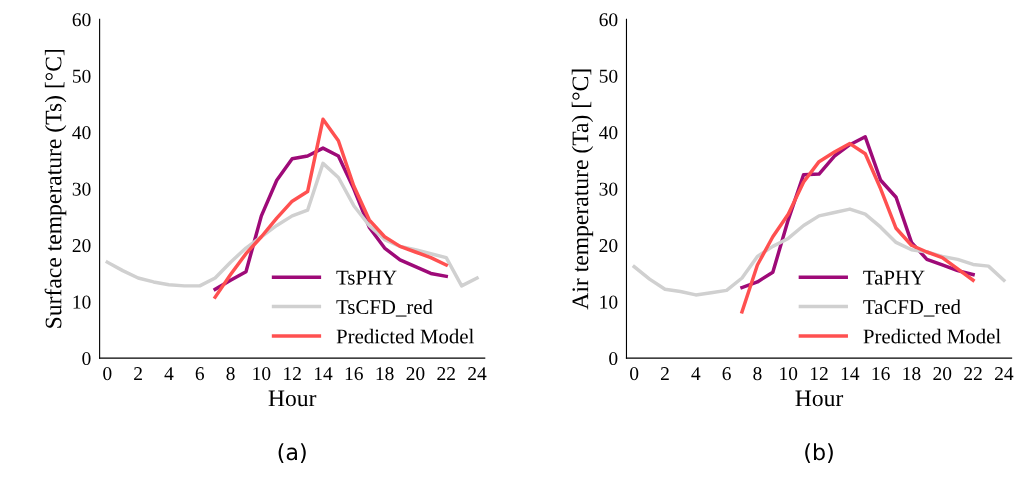 The height and width of the screenshot is (484, 1027). I want to click on y-axis-title: Air temperature (Ta) [°C], so click(582, 189).